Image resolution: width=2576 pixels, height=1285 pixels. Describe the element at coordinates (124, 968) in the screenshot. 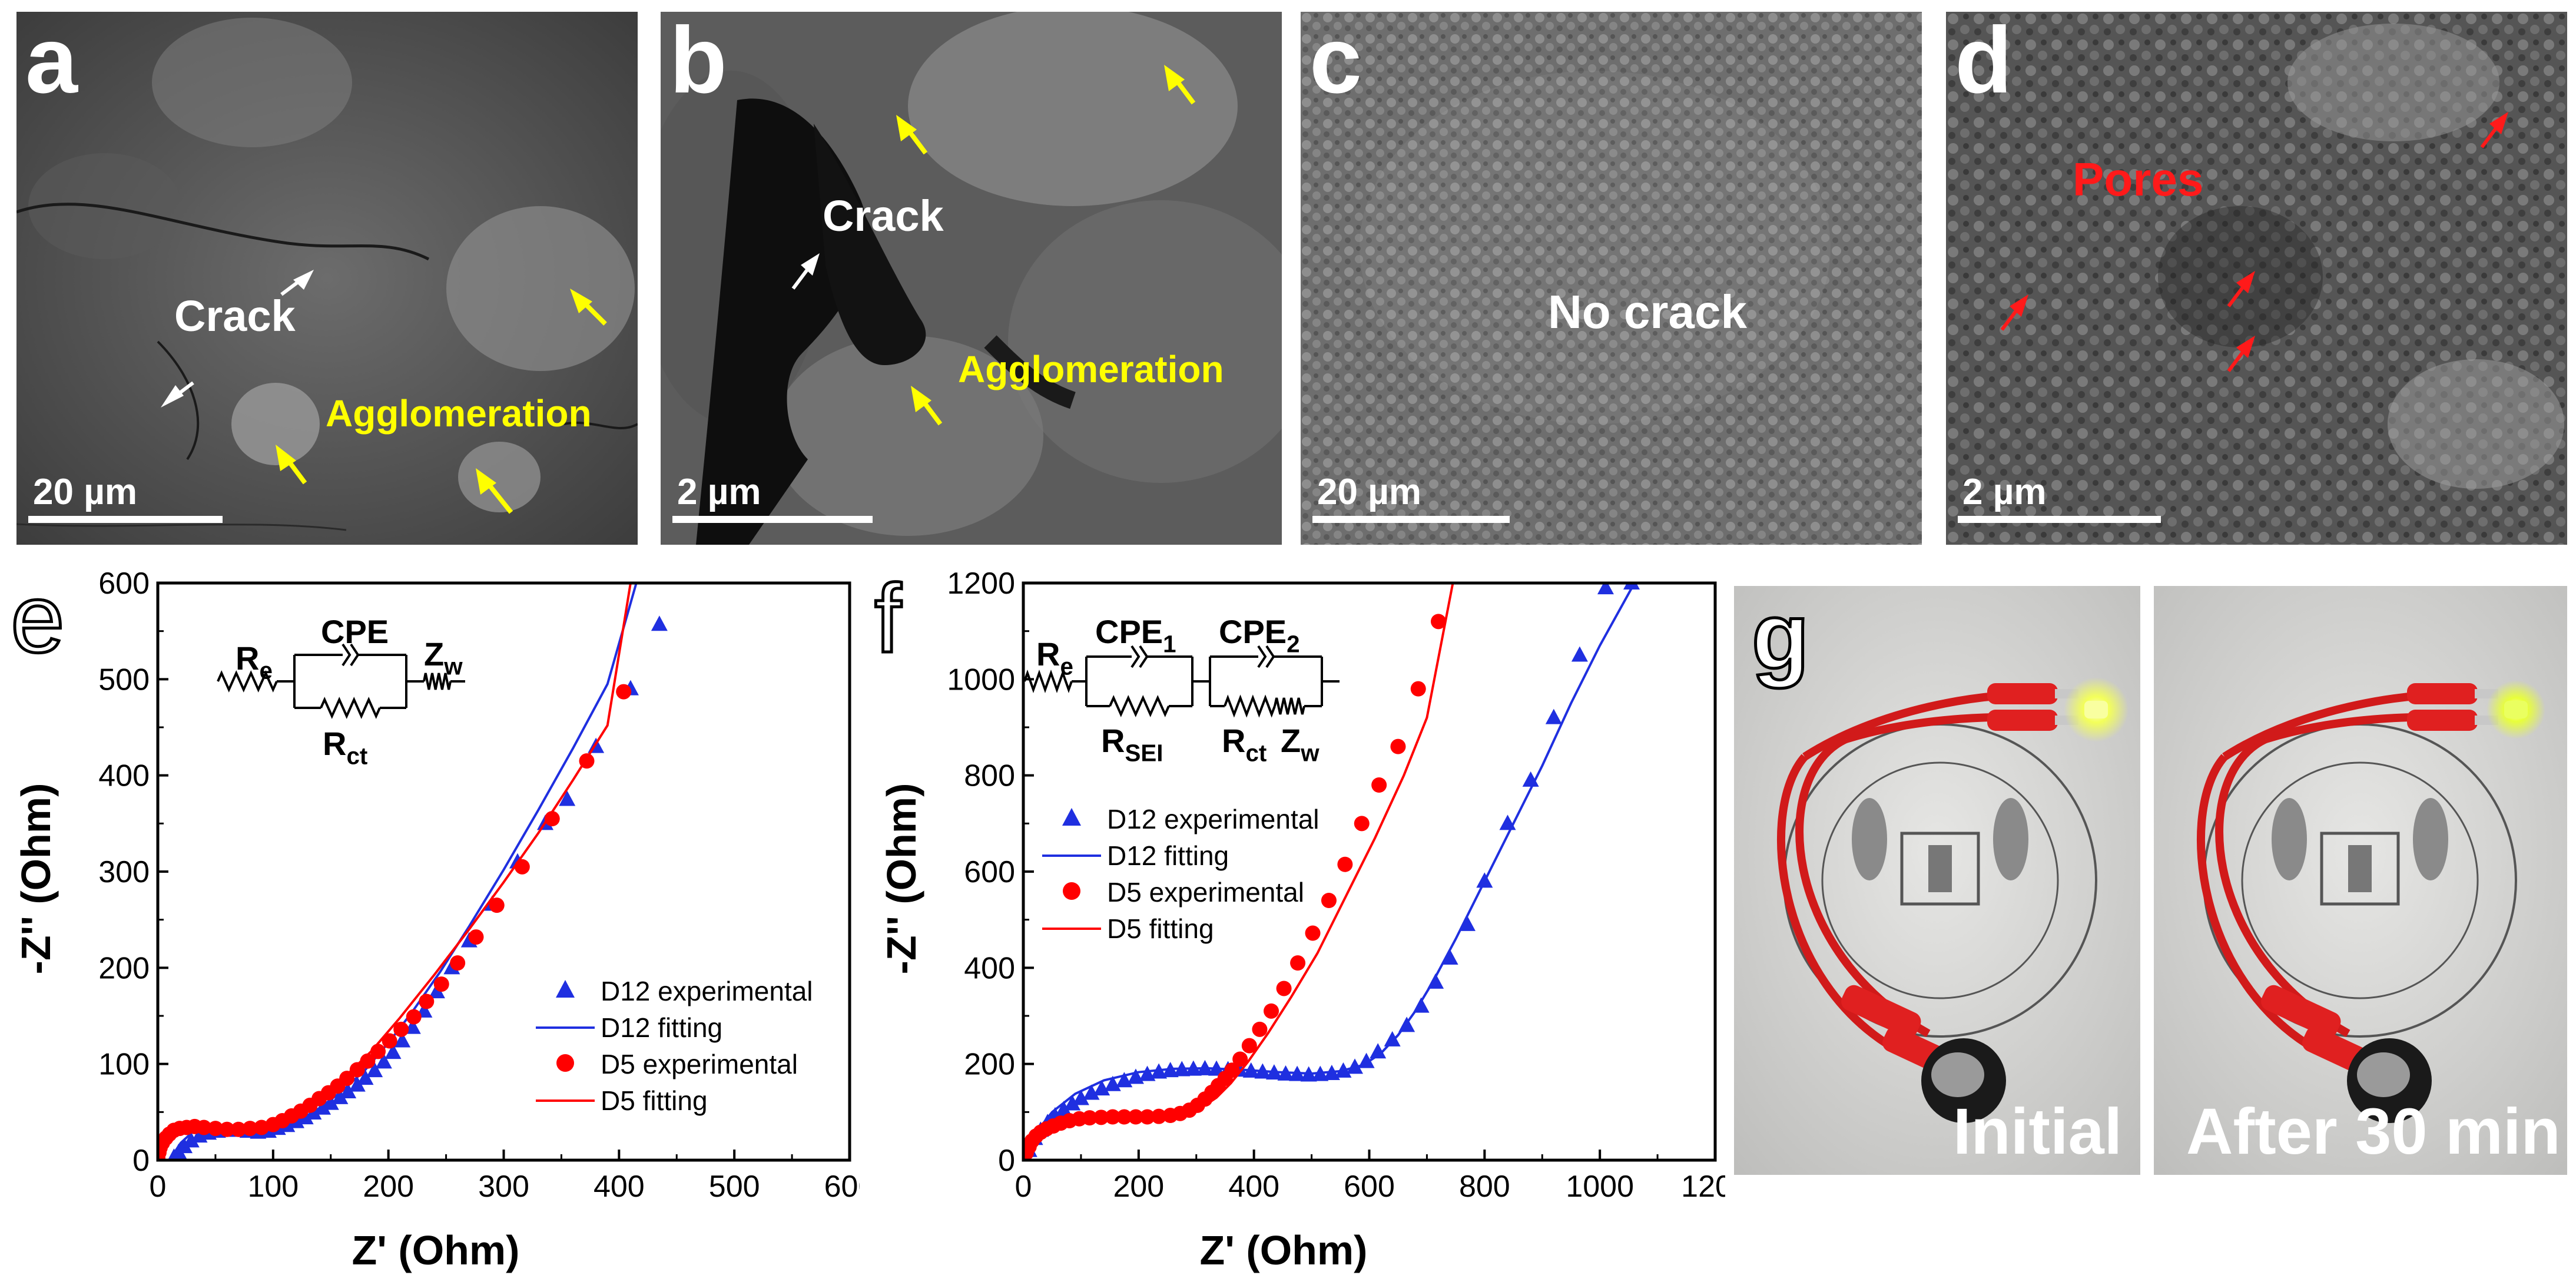

I see `y-tick-label: 200` at that location.